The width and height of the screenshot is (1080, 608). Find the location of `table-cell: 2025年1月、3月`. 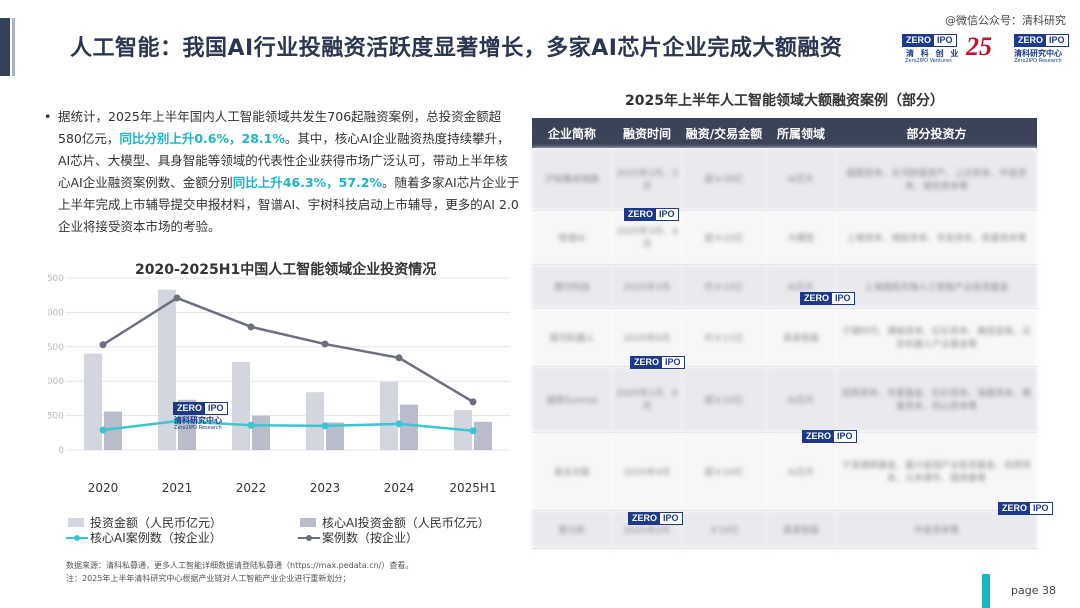

table-cell: 2025年1月、3月 is located at coordinates (647, 179).